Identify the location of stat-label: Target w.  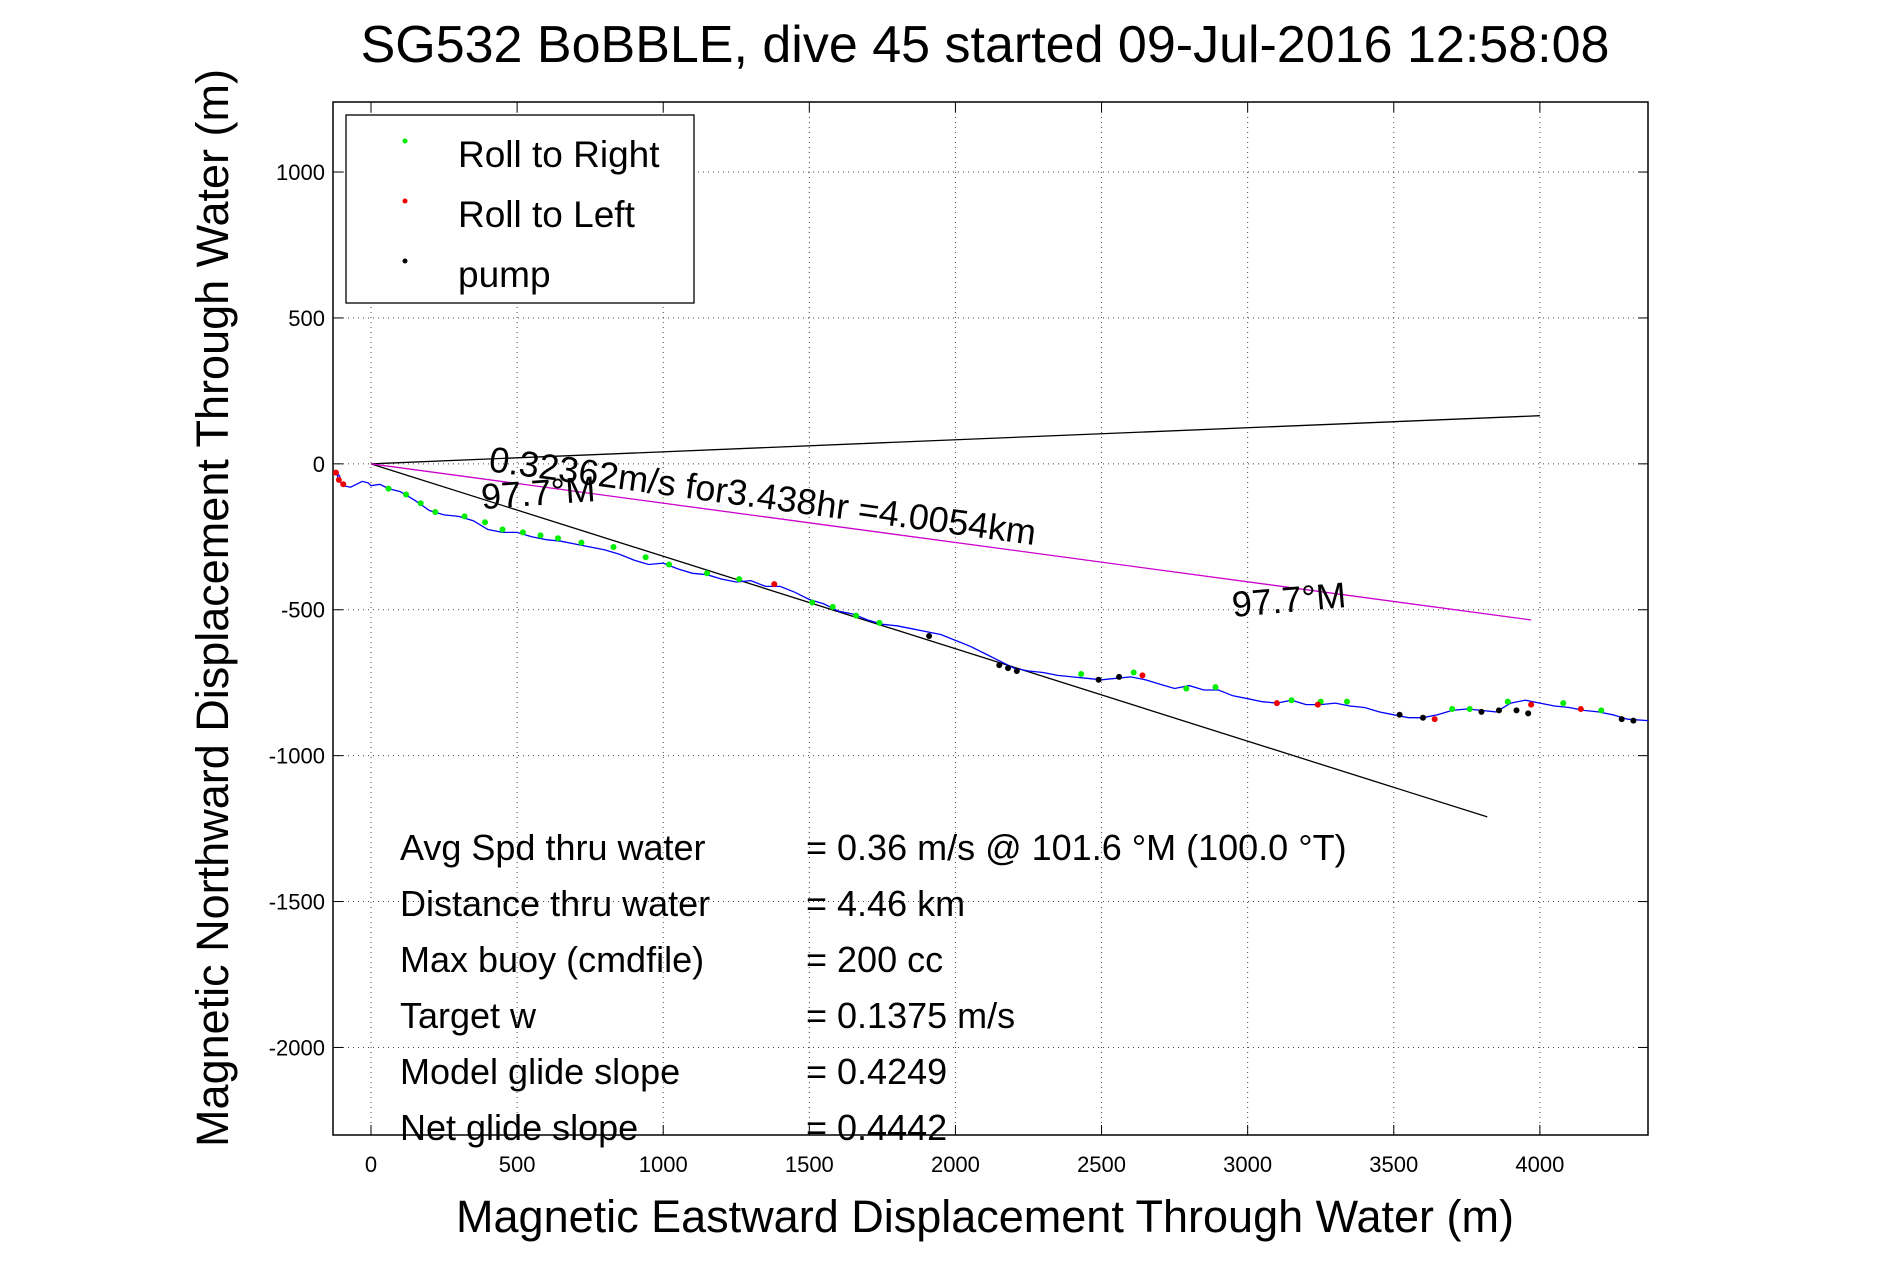
(468, 1015).